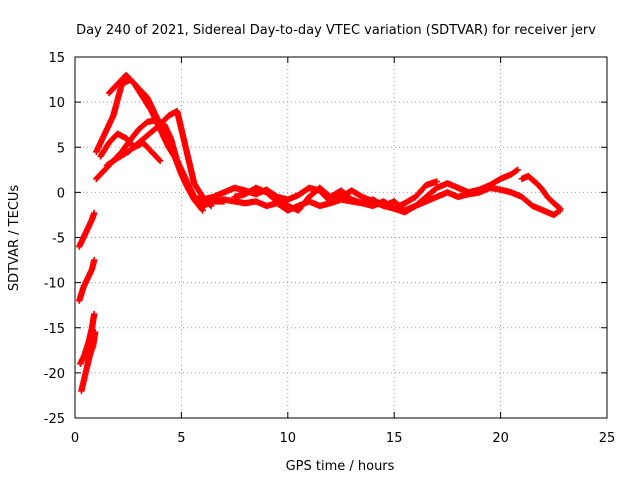 This screenshot has width=640, height=480. I want to click on y-tick-label: 0, so click(61, 193).